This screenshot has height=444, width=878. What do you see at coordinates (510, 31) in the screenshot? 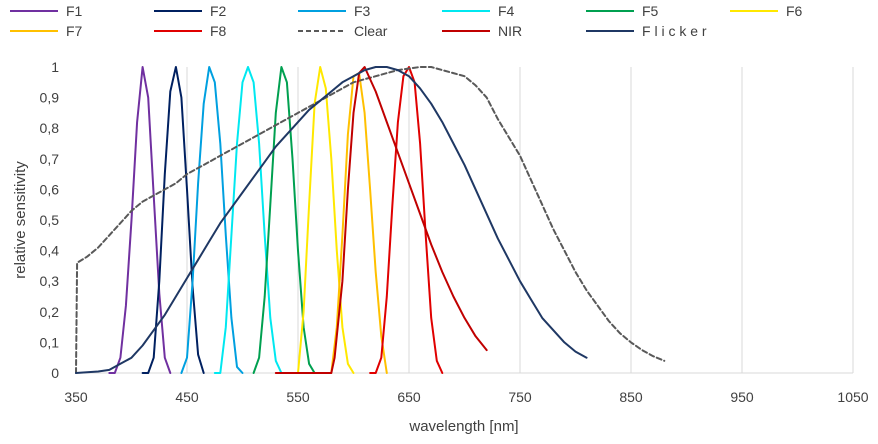
I see `legend-label: NIR` at bounding box center [510, 31].